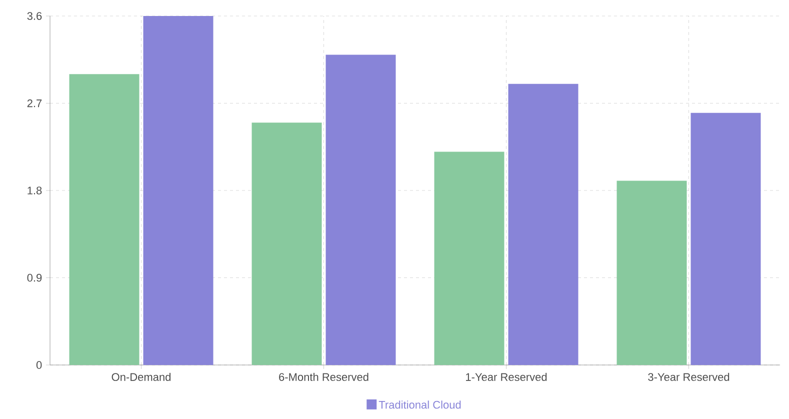 Image resolution: width=789 pixels, height=419 pixels. Describe the element at coordinates (35, 190) in the screenshot. I see `y-tick-label: 1.8` at that location.